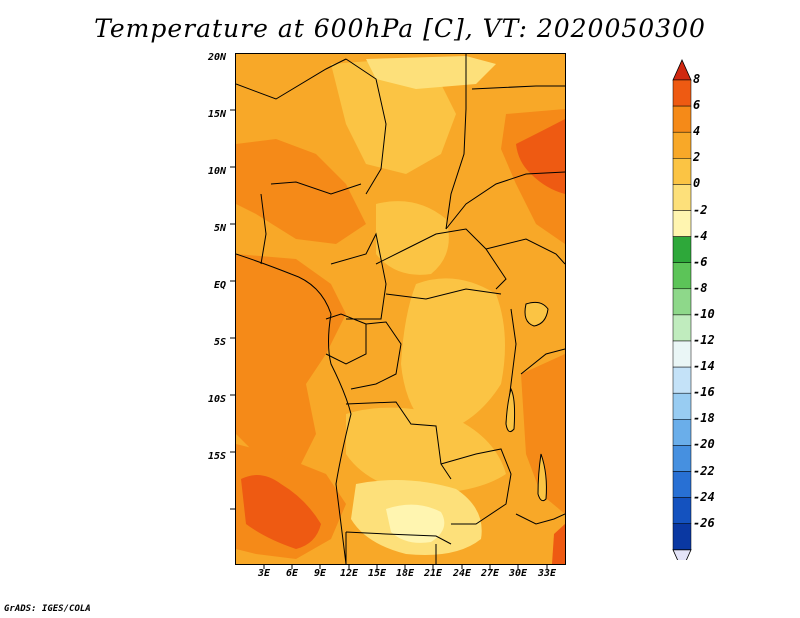  What do you see at coordinates (316, 188) in the screenshot?
I see `border-nigeria` at bounding box center [316, 188].